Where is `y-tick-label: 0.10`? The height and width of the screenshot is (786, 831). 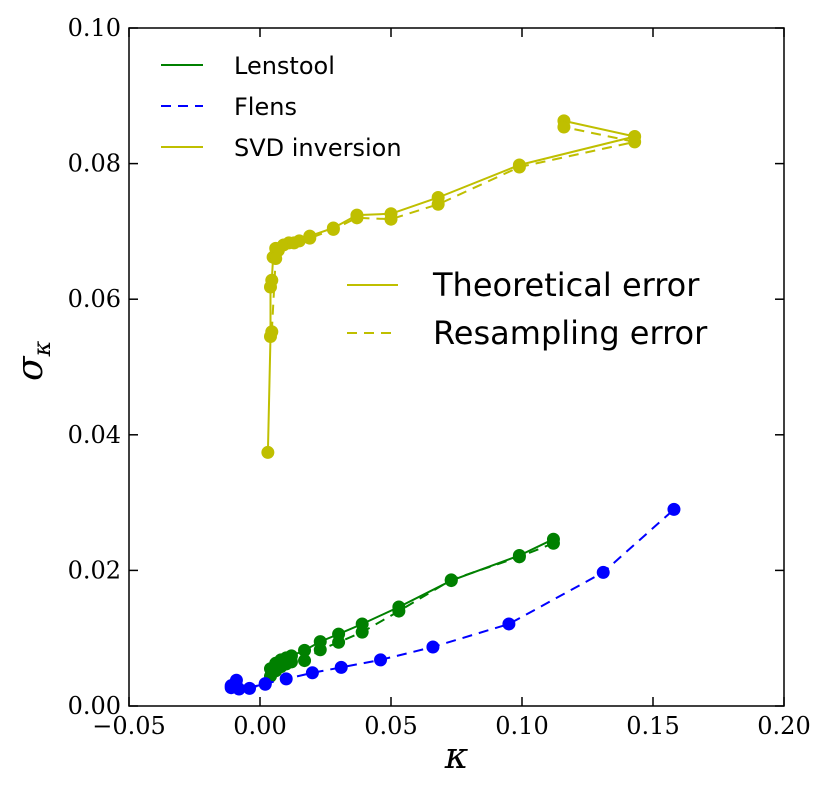 y-tick-label: 0.10 is located at coordinates (94, 28).